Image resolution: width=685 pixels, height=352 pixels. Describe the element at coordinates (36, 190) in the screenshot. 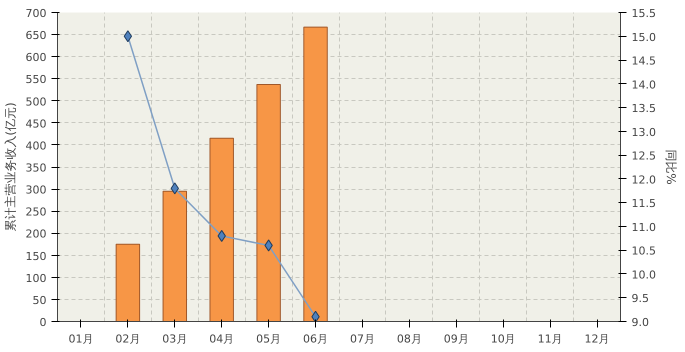

I see `y-tick-label: 300` at that location.